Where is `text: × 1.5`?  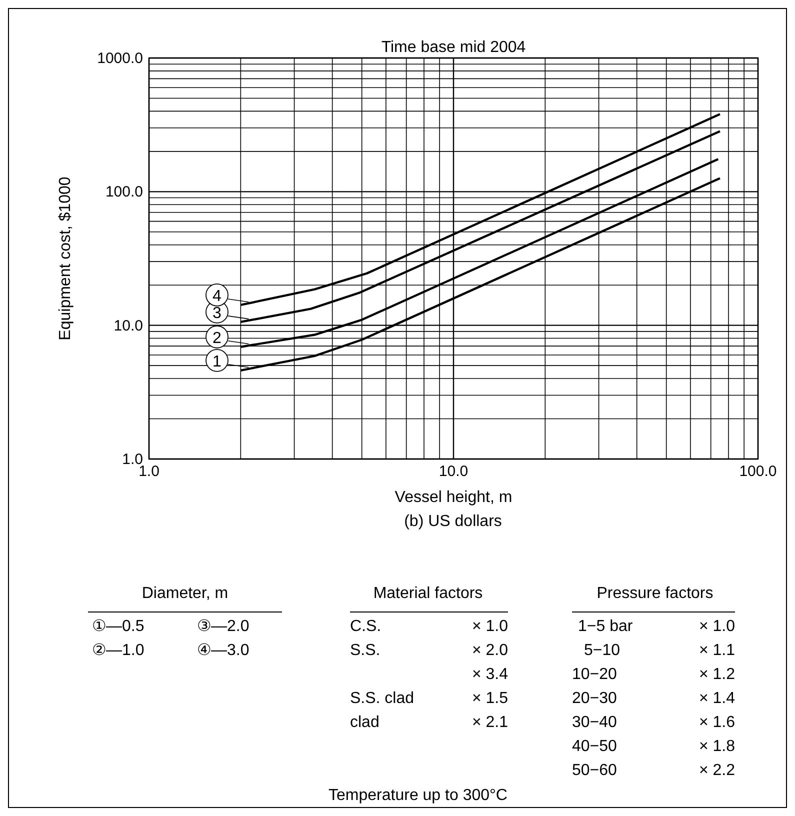
text: × 1.5 is located at coordinates (490, 698).